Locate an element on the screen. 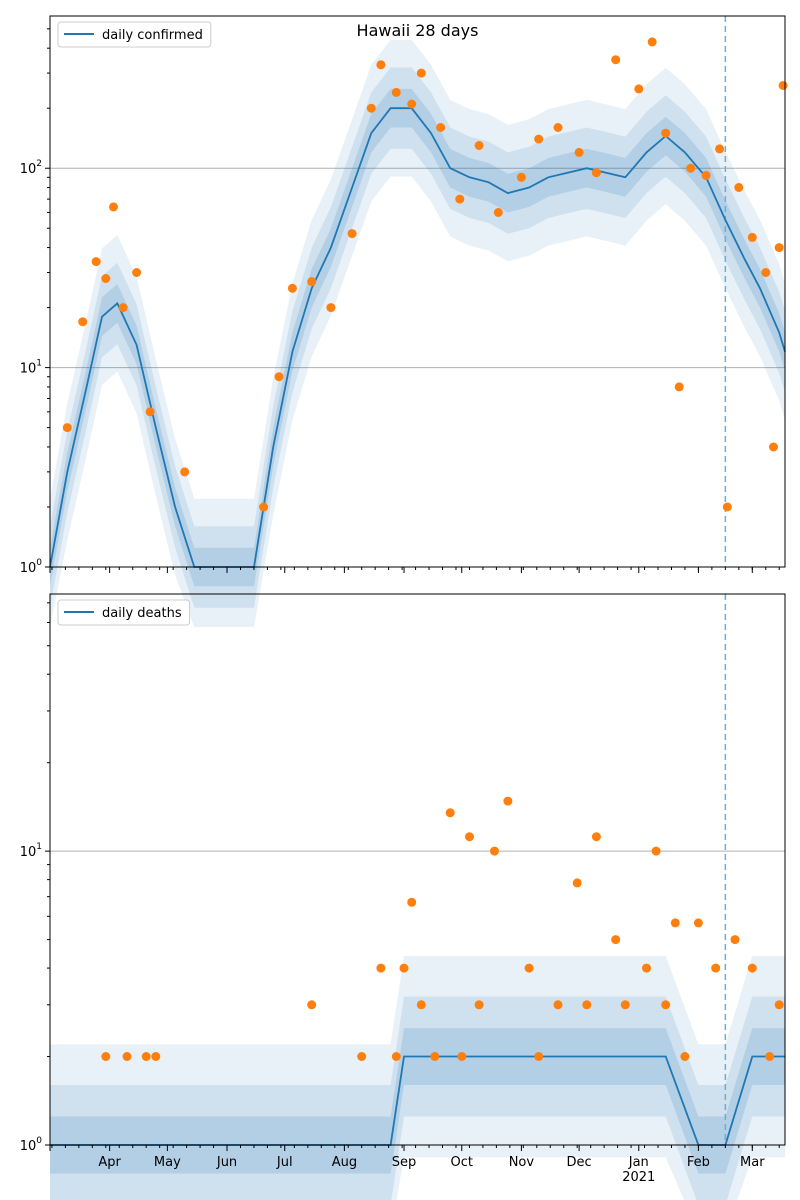 The width and height of the screenshot is (800, 1200). x-tick-label: May is located at coordinates (167, 1162).